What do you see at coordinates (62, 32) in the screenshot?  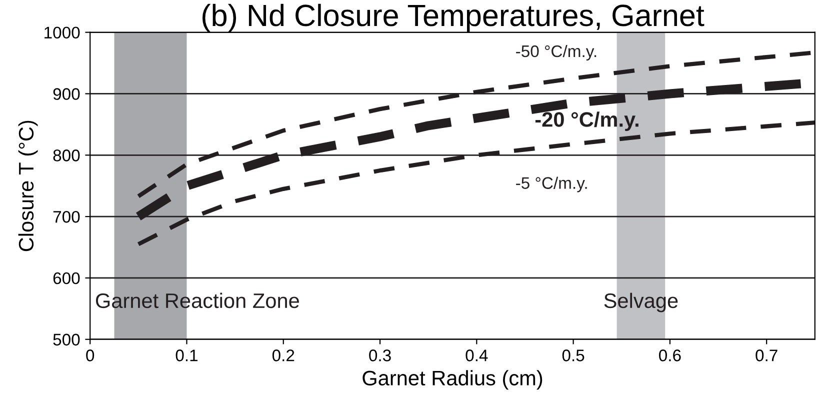 I see `y-tick-label: 1000` at bounding box center [62, 32].